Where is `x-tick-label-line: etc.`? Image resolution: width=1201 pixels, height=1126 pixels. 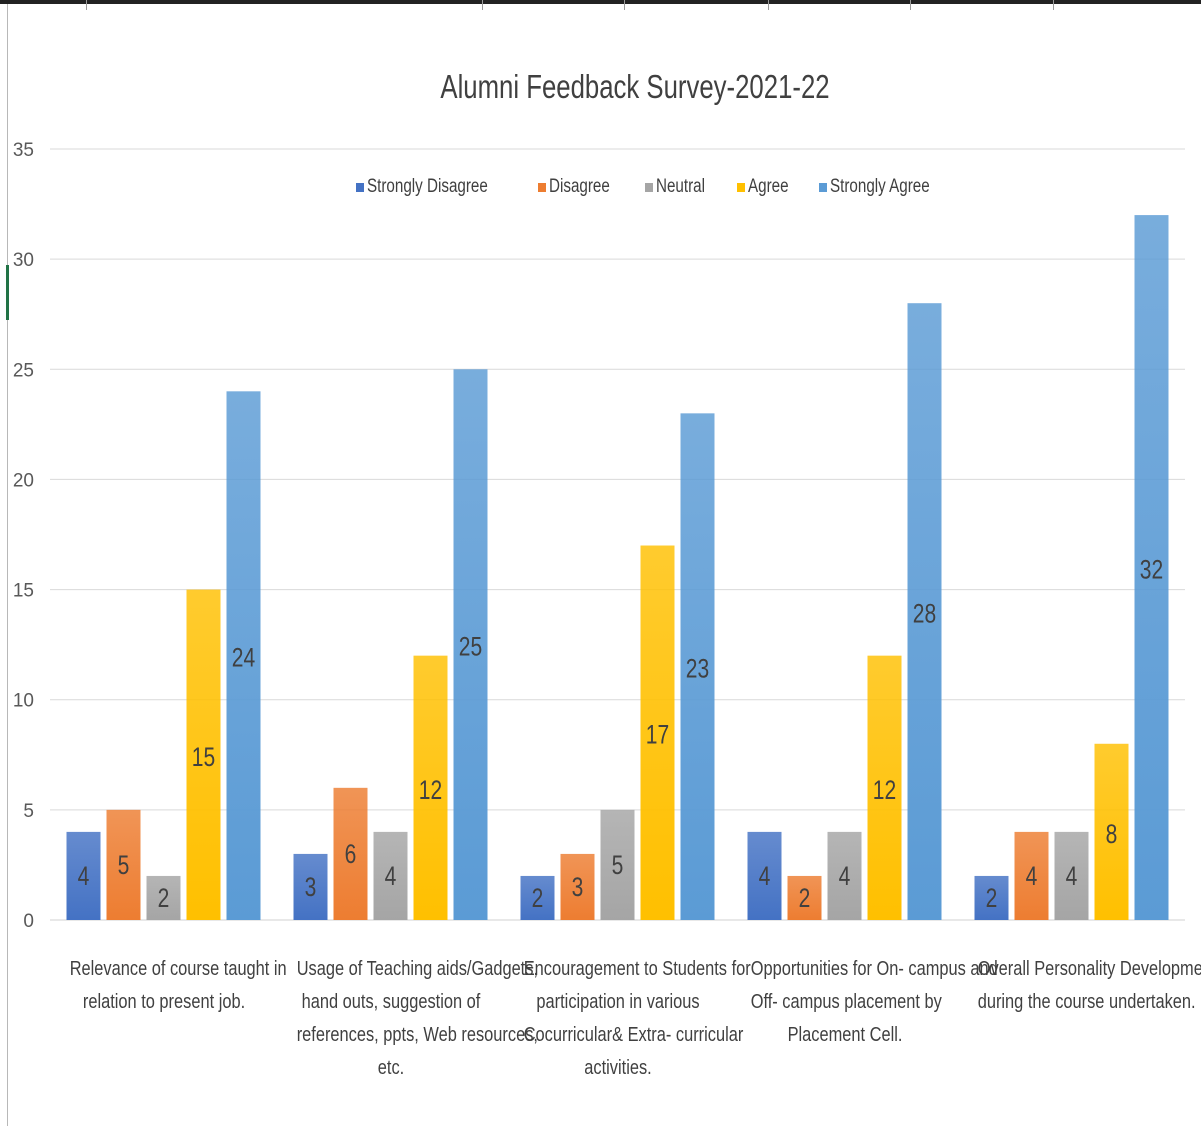 x-tick-label-line: etc. is located at coordinates (390, 1068).